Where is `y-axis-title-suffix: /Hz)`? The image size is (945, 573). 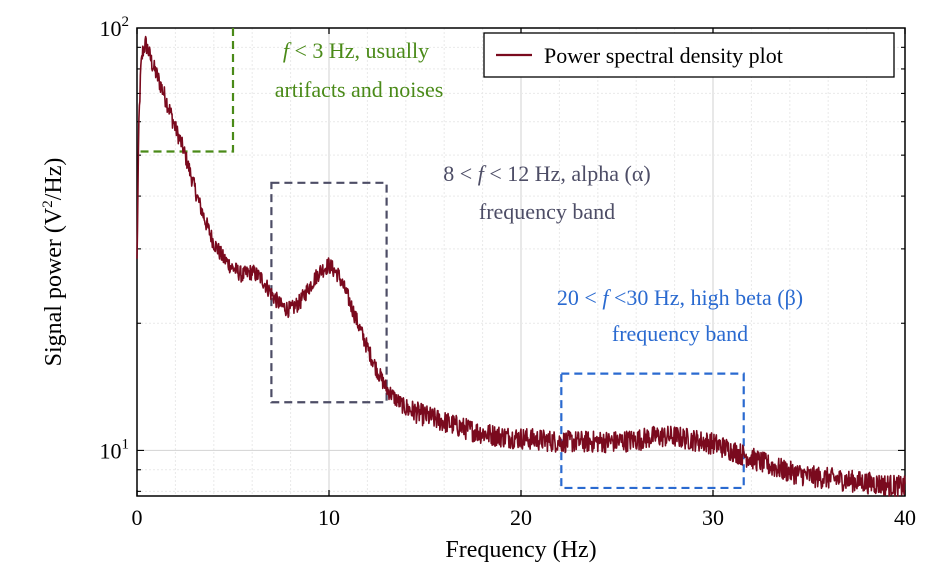
y-axis-title-suffix: /Hz) is located at coordinates (54, 179).